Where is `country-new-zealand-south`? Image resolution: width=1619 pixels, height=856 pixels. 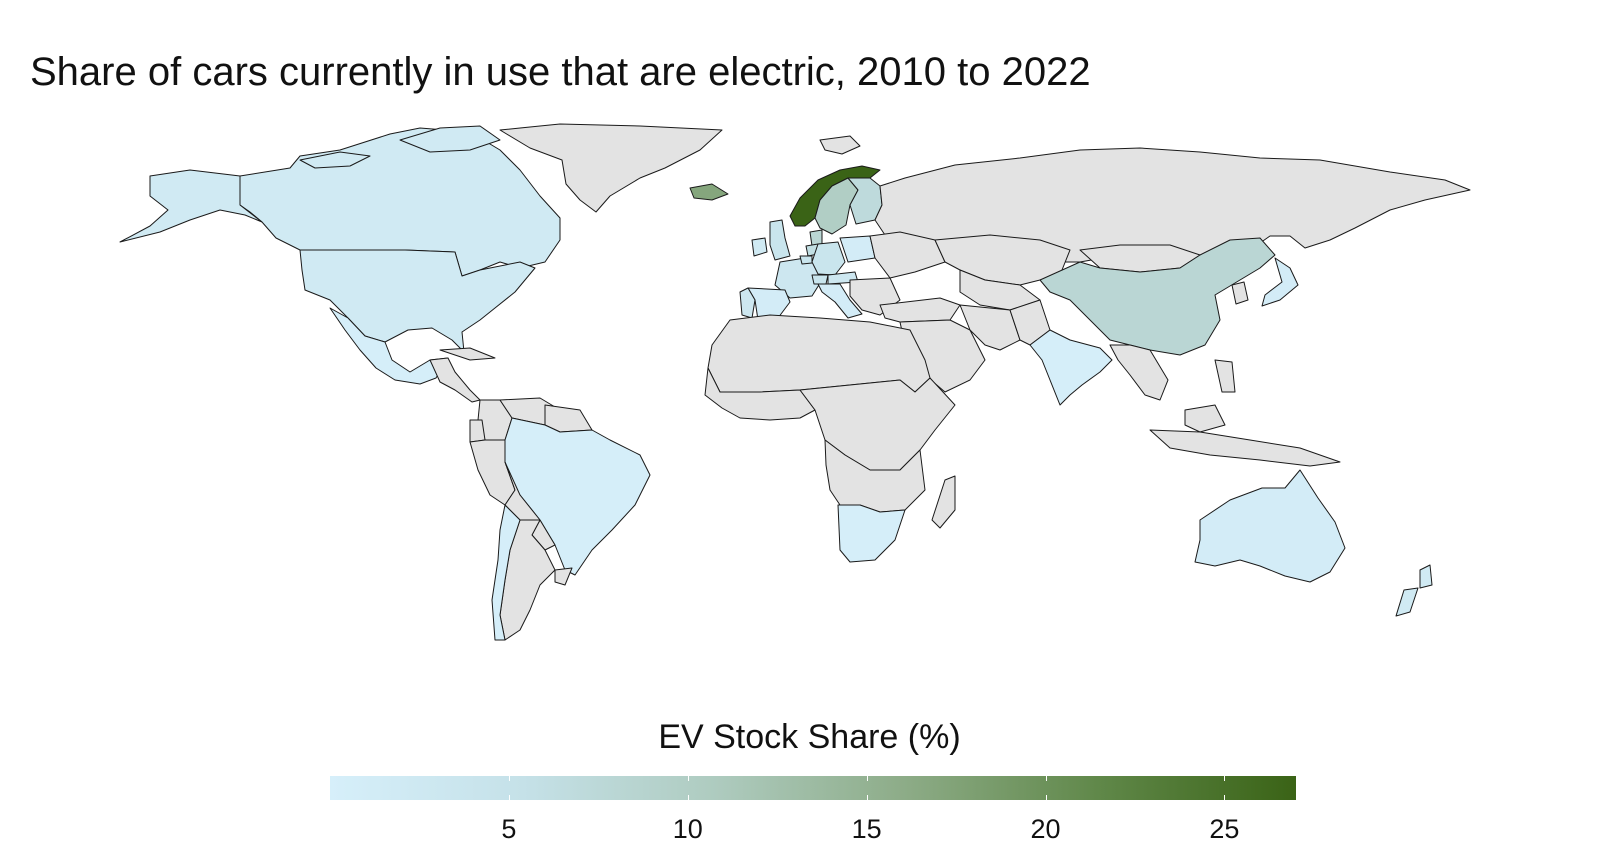 country-new-zealand-south is located at coordinates (1407, 602).